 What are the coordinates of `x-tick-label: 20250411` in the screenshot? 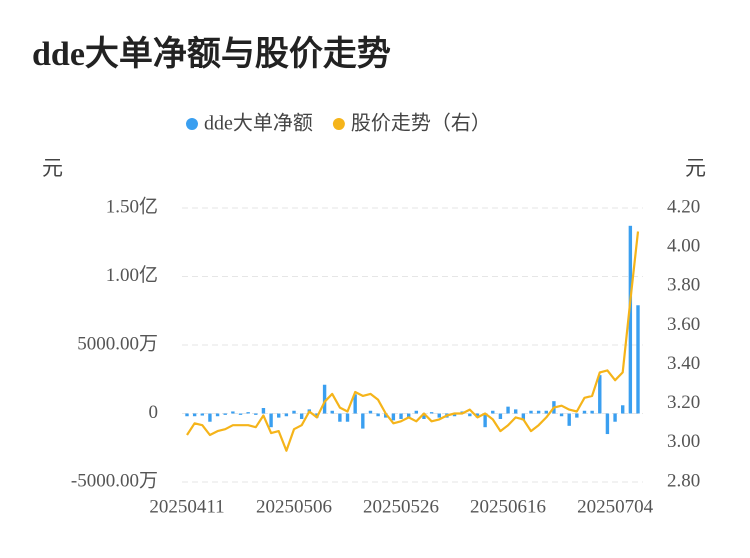 It's located at (186, 506).